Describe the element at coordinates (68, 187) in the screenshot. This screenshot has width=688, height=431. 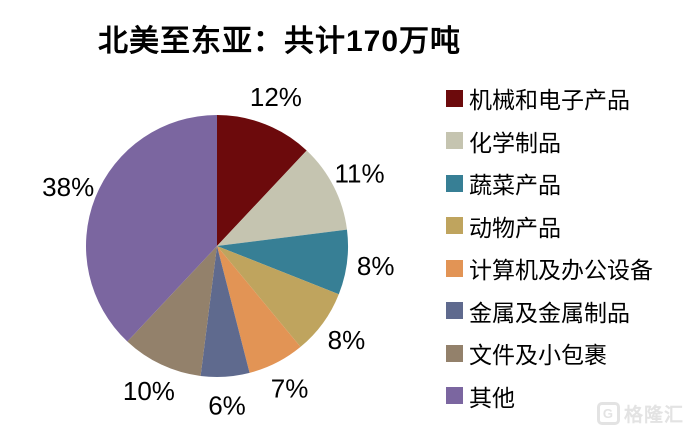
I see `pie-label: 38%` at that location.